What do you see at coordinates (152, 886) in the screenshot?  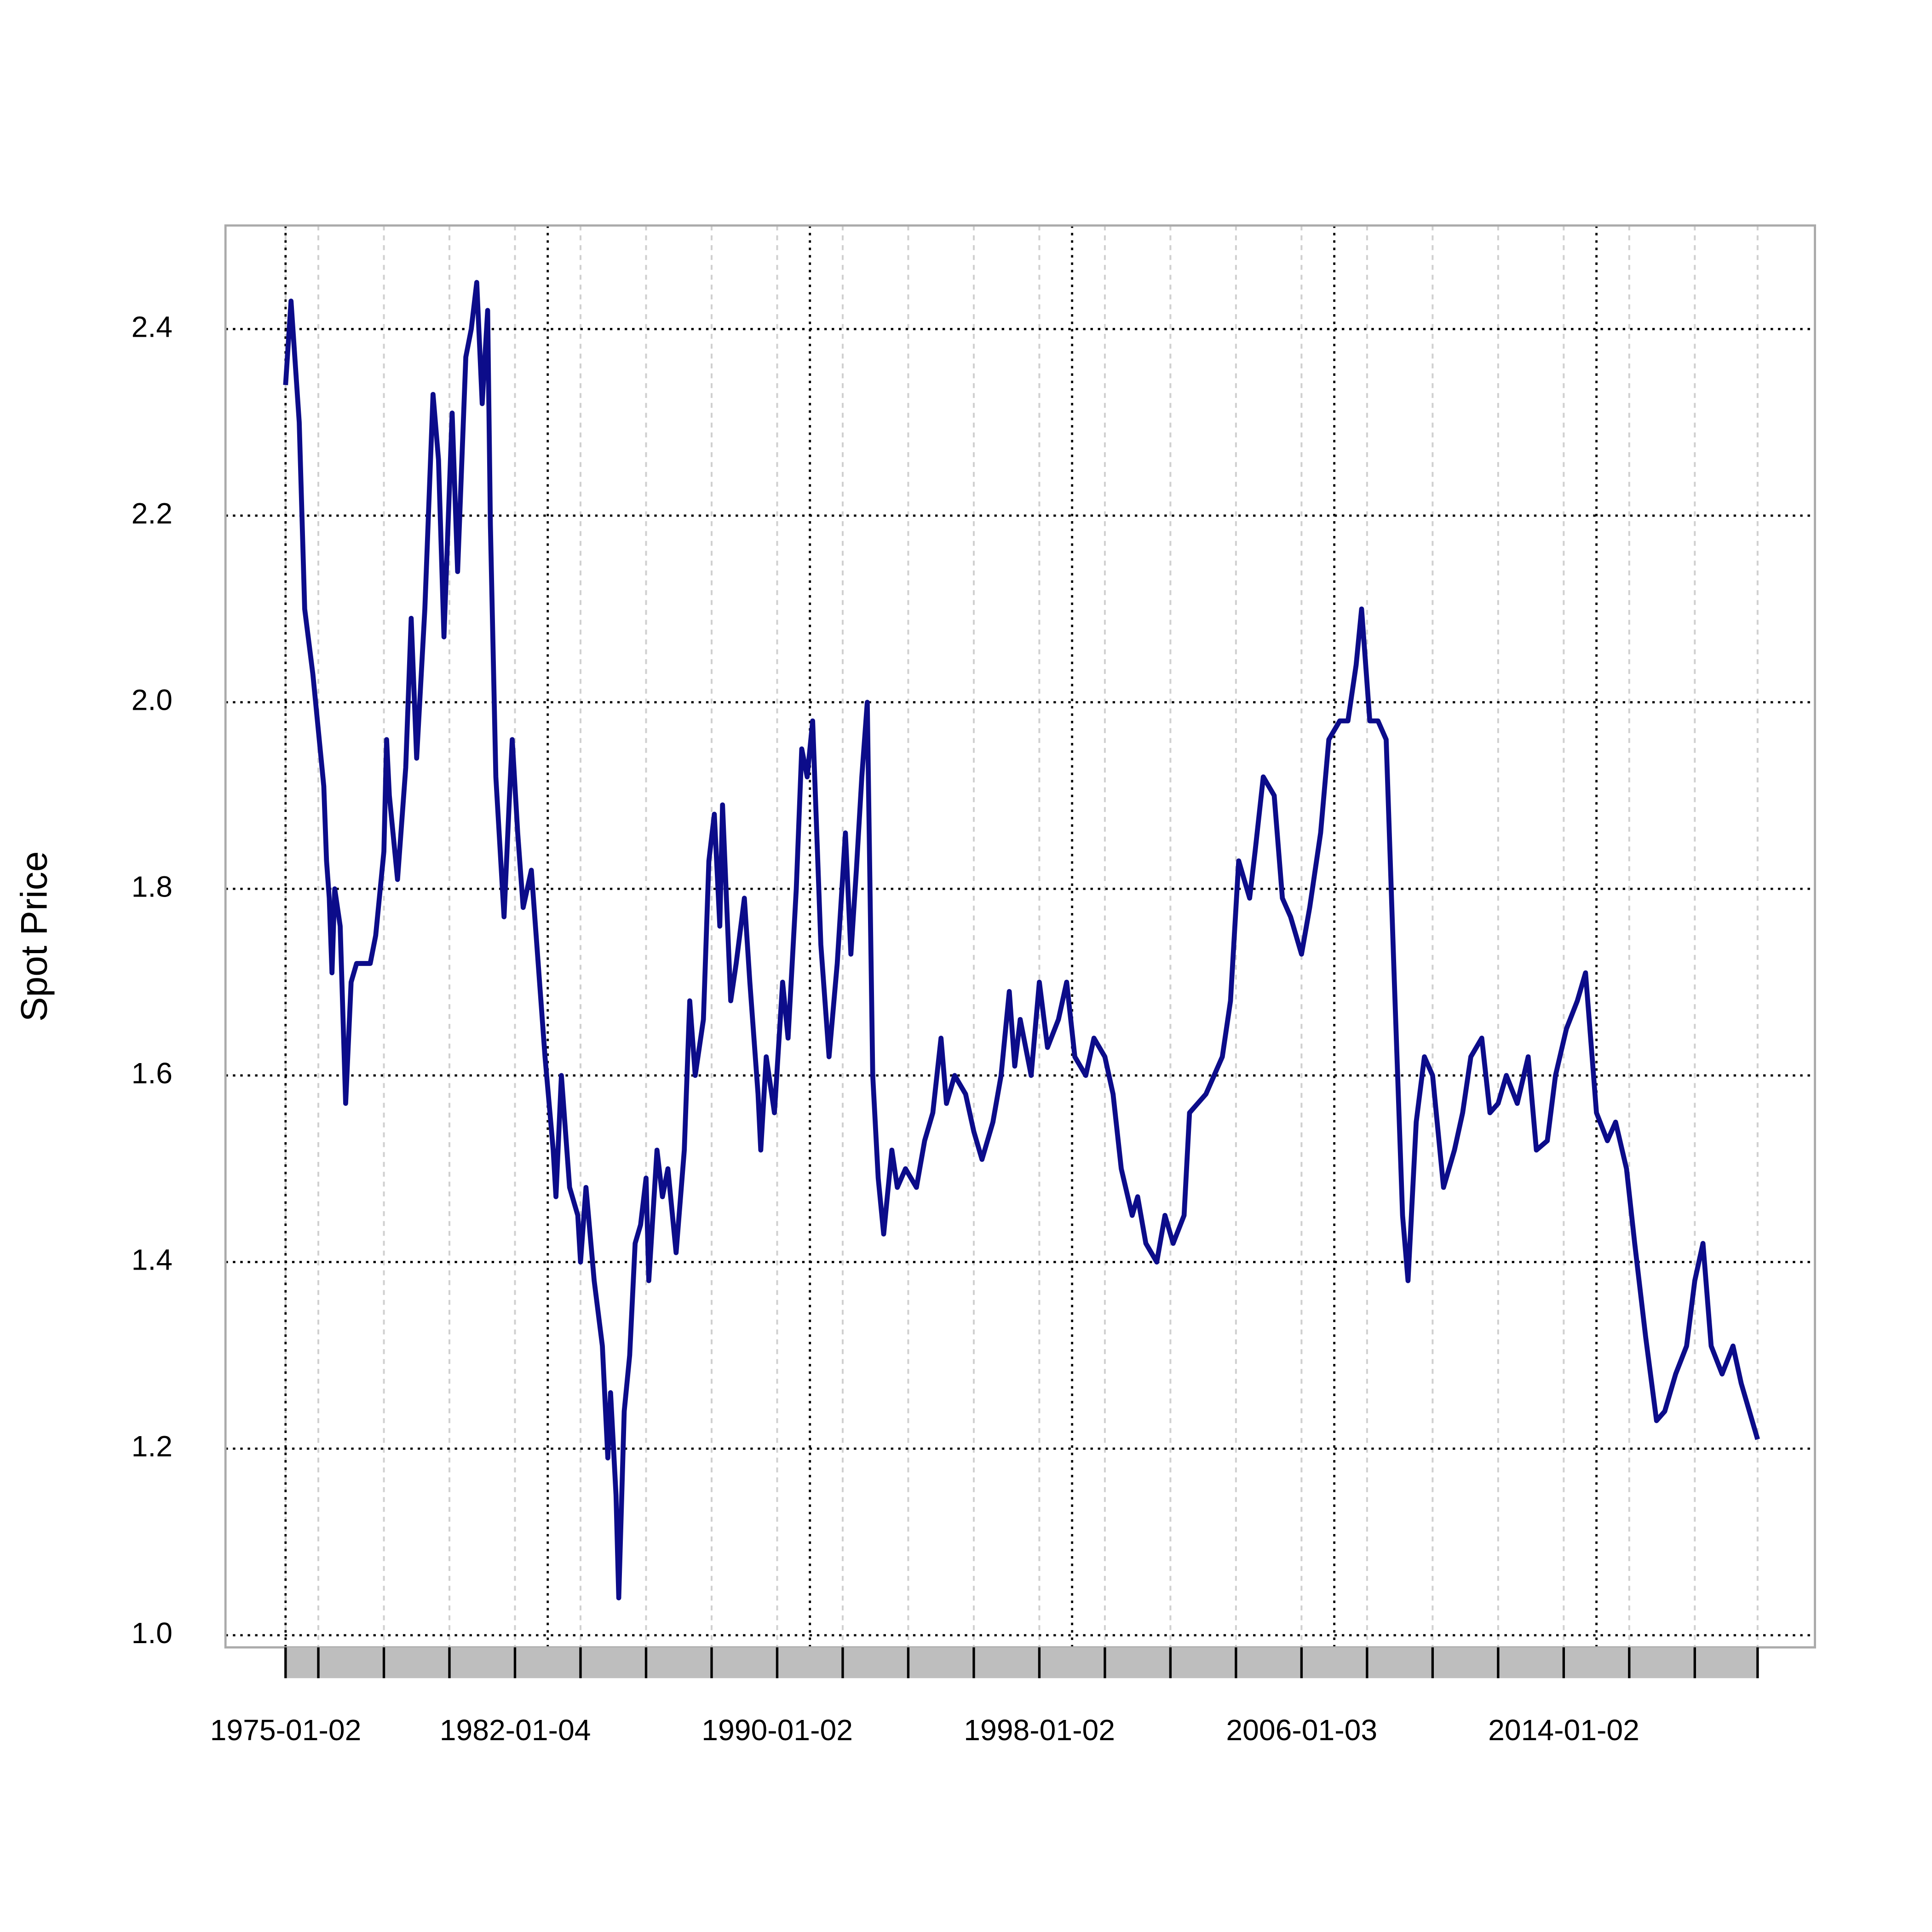 I see `y-tick-label: 1.8` at bounding box center [152, 886].